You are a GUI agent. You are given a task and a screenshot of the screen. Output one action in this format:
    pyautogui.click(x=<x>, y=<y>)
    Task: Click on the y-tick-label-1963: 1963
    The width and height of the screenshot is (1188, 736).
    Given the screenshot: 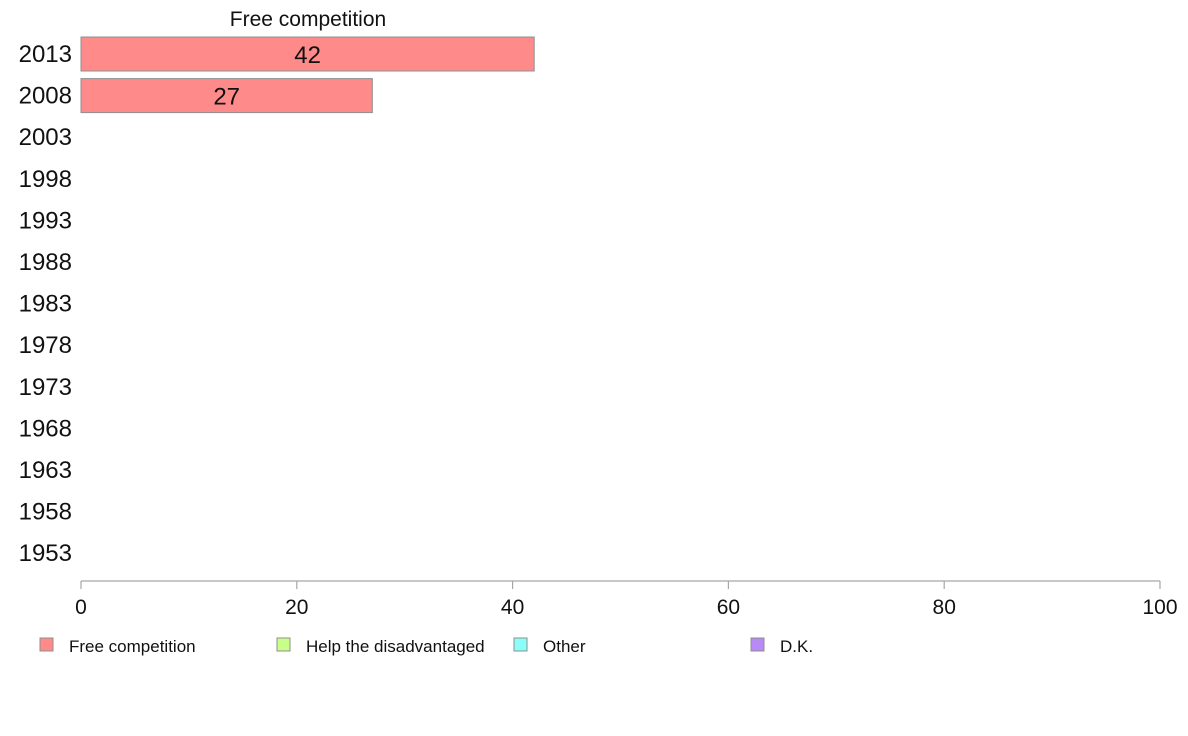 What is the action you would take?
    pyautogui.click(x=45, y=470)
    